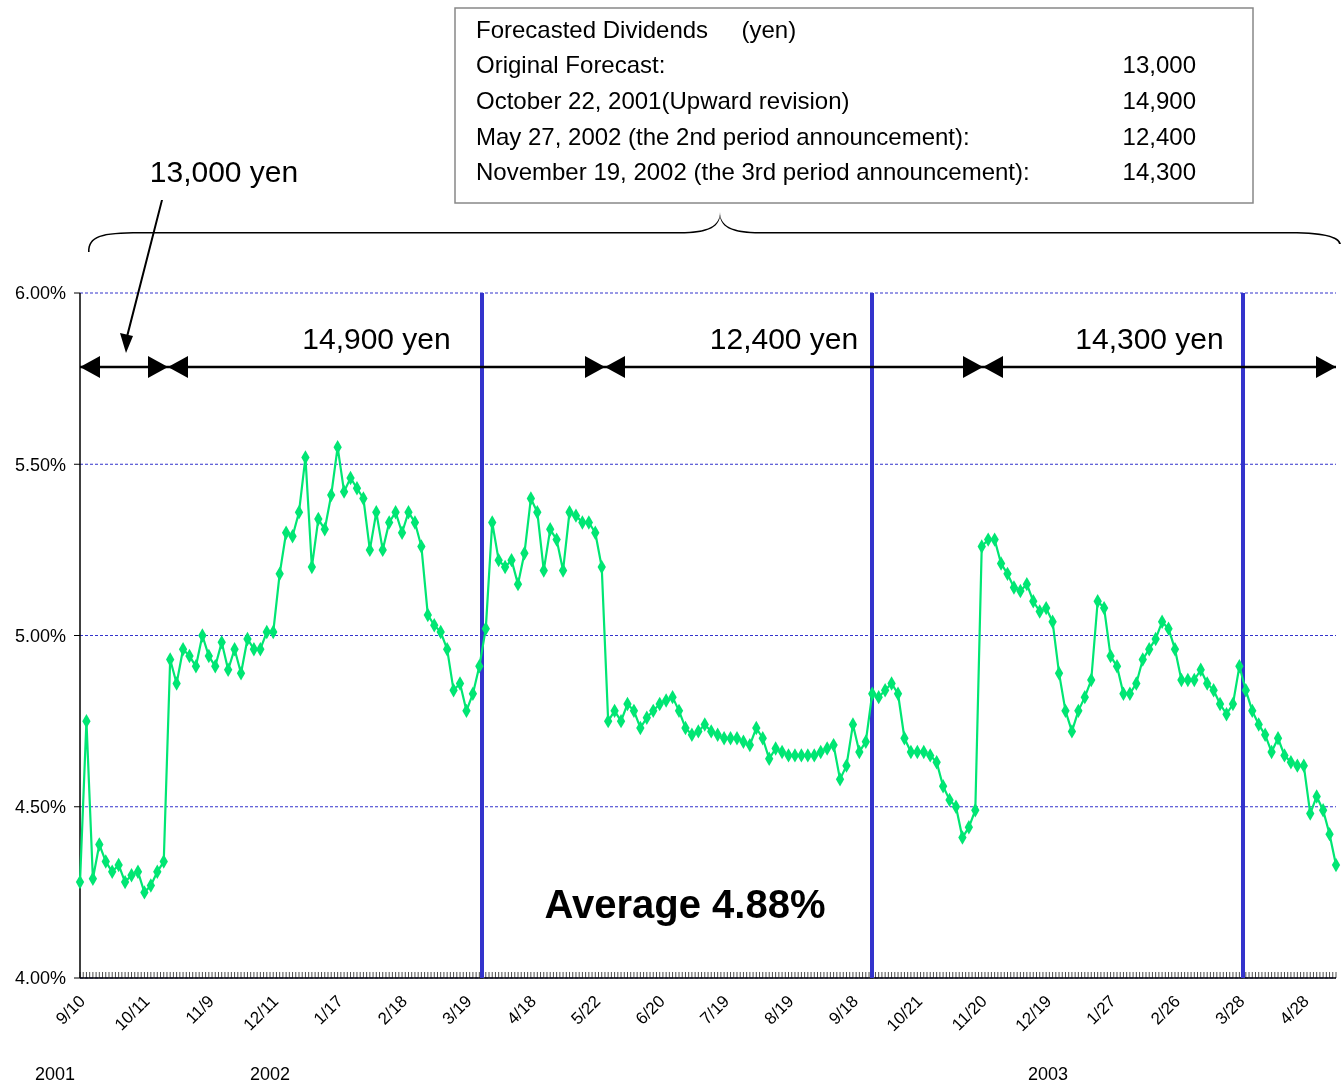  Describe the element at coordinates (1159, 100) in the screenshot. I see `text: 14,900` at that location.